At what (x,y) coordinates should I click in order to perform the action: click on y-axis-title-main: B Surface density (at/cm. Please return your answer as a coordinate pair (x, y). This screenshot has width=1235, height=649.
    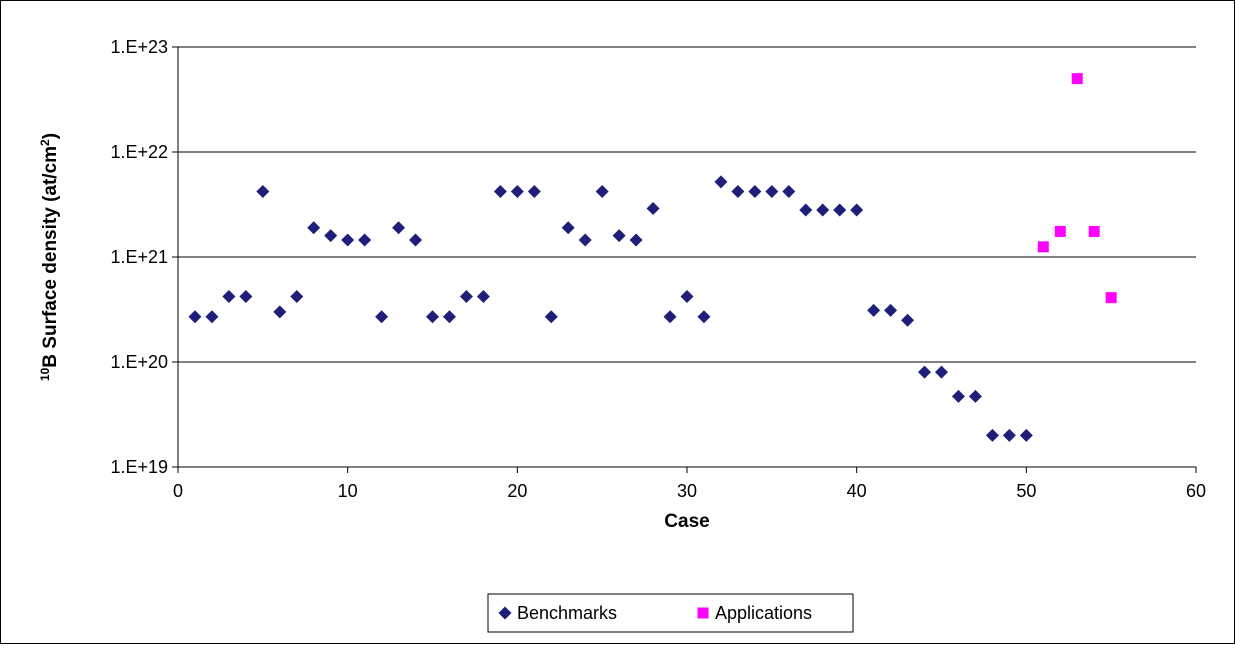
    Looking at the image, I should click on (50, 257).